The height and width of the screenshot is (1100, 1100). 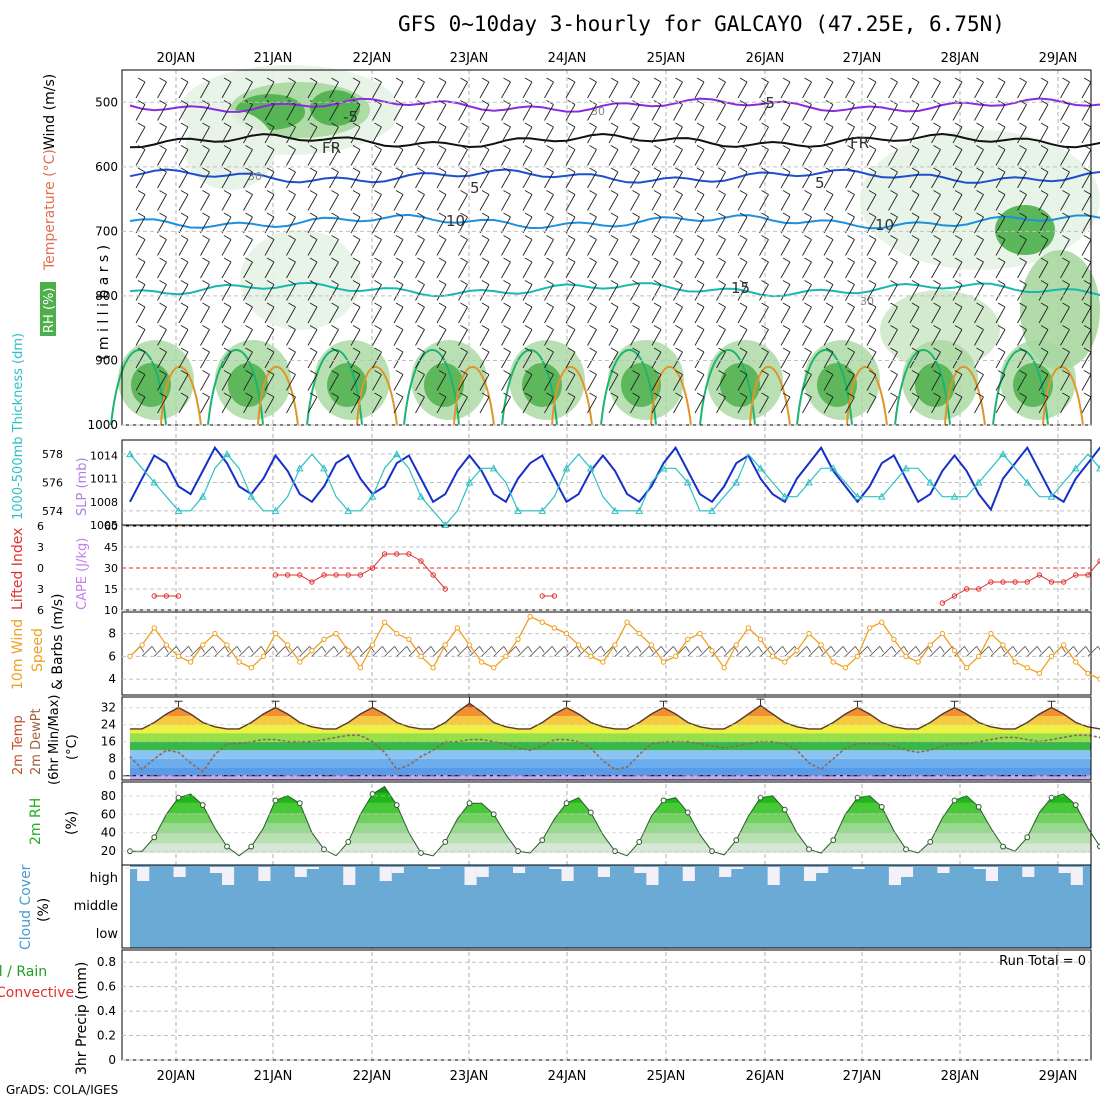 What do you see at coordinates (469, 58) in the screenshot?
I see `top-date-label: 23JAN` at bounding box center [469, 58].